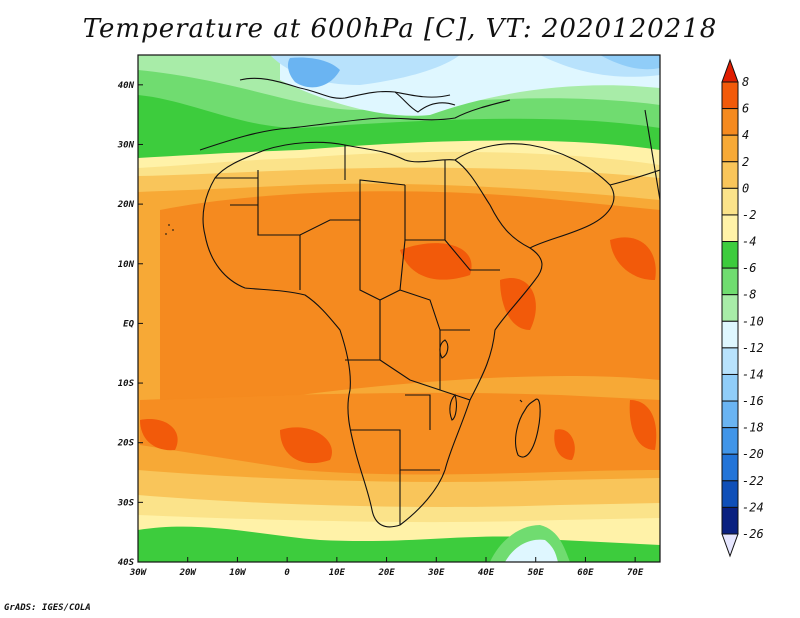 This screenshot has height=618, width=800. I want to click on colorbar-label: -18, so click(753, 428).